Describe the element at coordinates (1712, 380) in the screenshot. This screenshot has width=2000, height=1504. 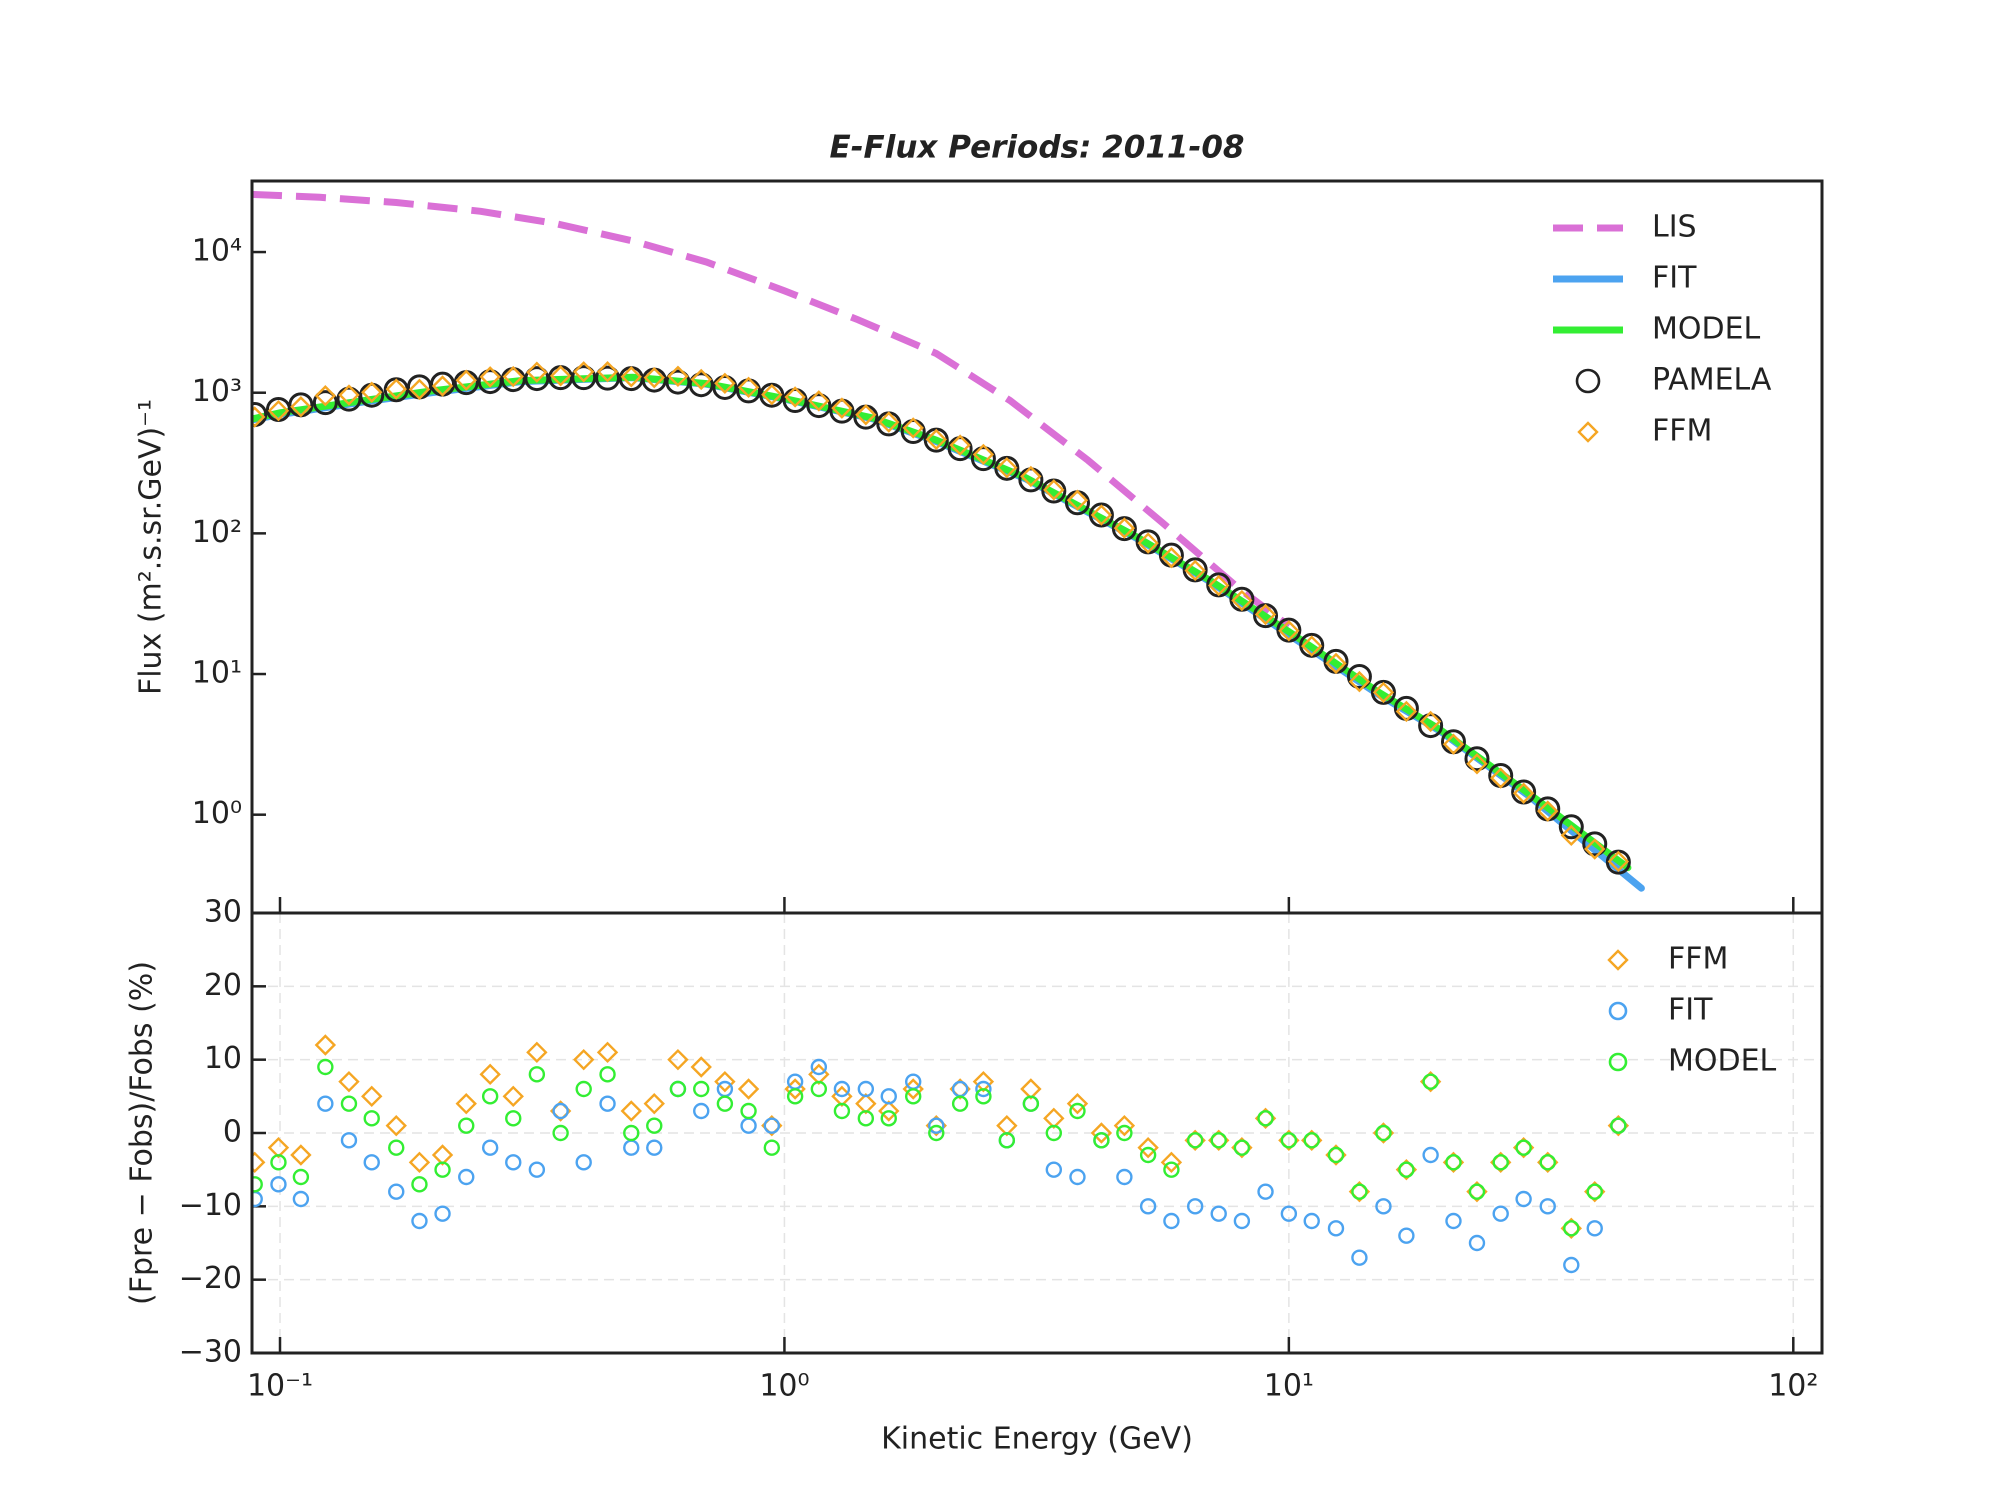
I see `legend-label: PAMELA` at that location.